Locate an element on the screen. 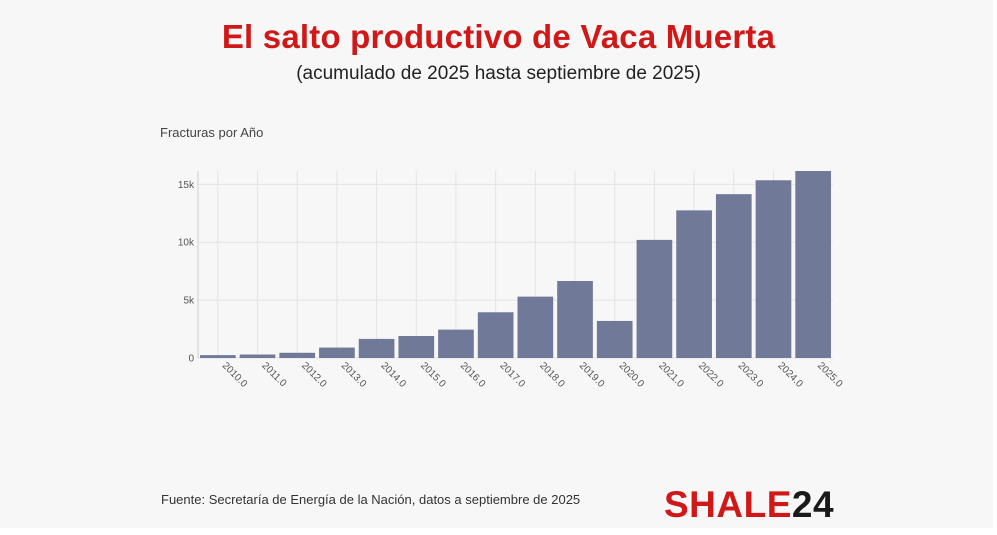 This screenshot has width=997, height=535. page-title: El salto productivo de Vaca Muerta is located at coordinates (498, 36).